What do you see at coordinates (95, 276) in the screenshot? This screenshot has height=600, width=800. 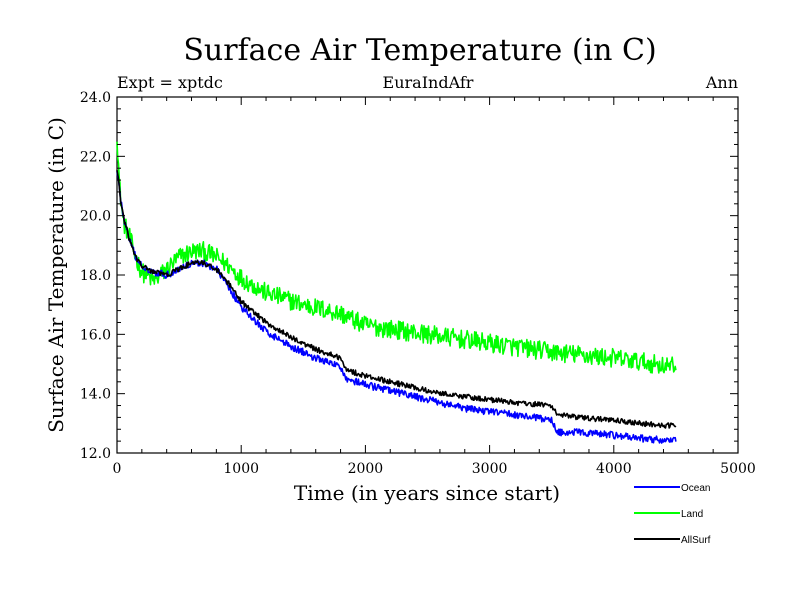 I see `y-tick-label: 18.0` at bounding box center [95, 276].